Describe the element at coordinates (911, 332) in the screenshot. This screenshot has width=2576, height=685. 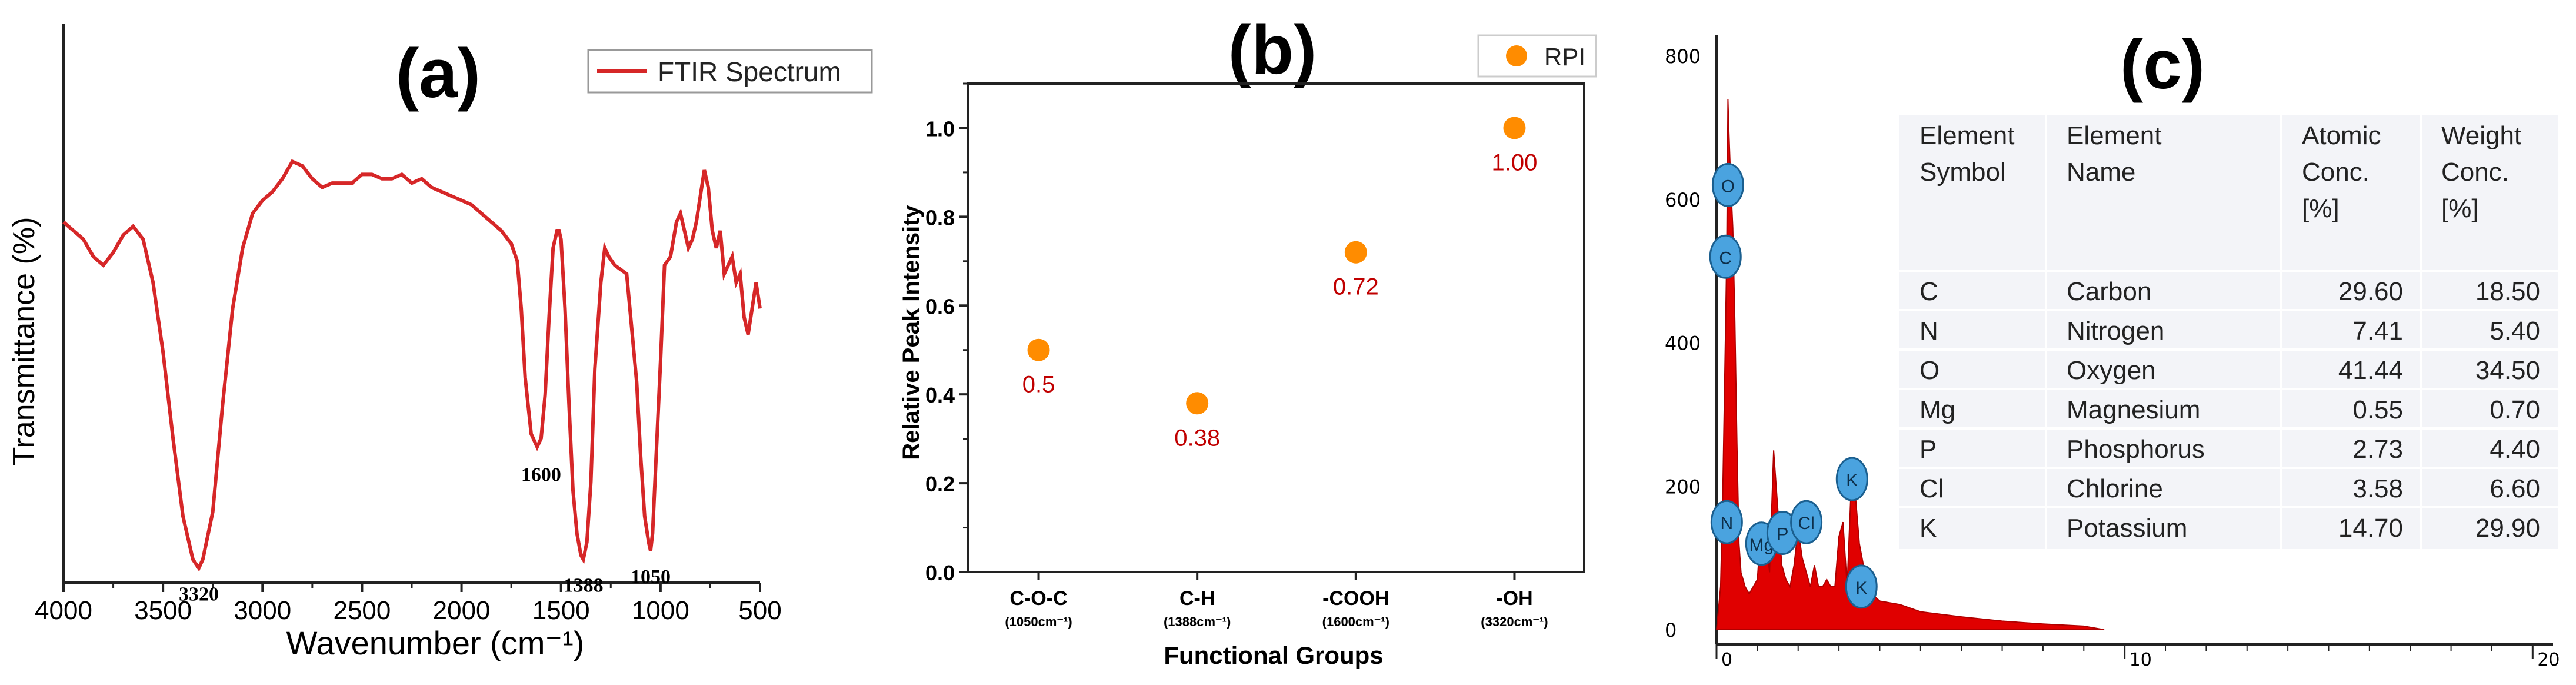
I see `axis-b-y-label: Relative Peak Intensity` at that location.